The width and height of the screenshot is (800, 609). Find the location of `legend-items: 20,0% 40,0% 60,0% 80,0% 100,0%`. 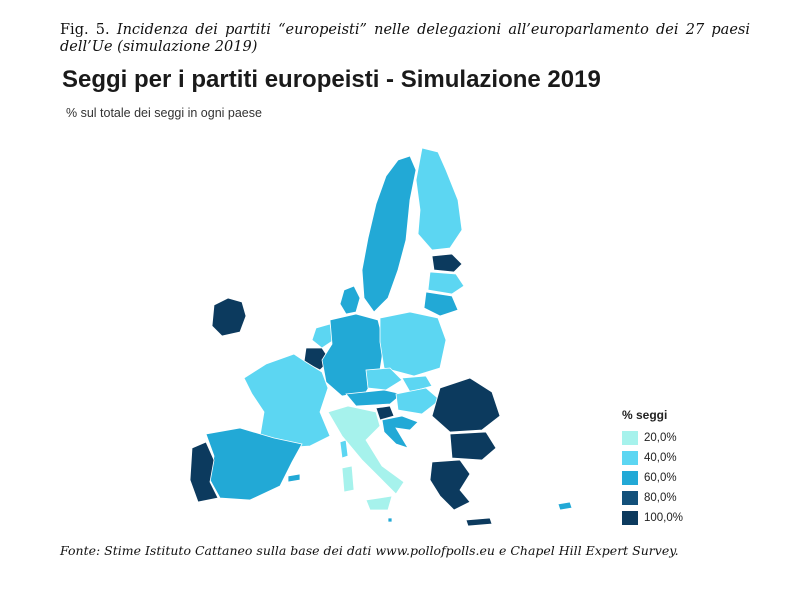

legend-items: 20,0% 40,0% 60,0% 80,0% 100,0% is located at coordinates (652, 478).